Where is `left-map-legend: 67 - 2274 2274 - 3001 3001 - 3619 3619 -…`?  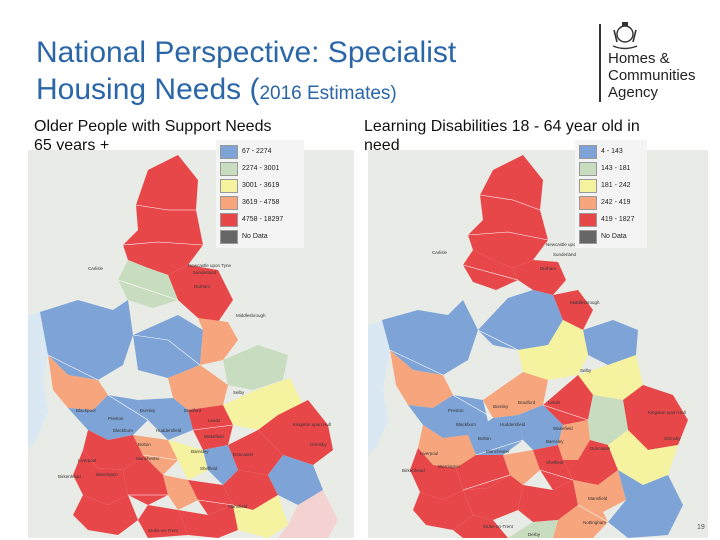 left-map-legend: 67 - 2274 2274 - 3001 3001 - 3619 3619 -… is located at coordinates (260, 194).